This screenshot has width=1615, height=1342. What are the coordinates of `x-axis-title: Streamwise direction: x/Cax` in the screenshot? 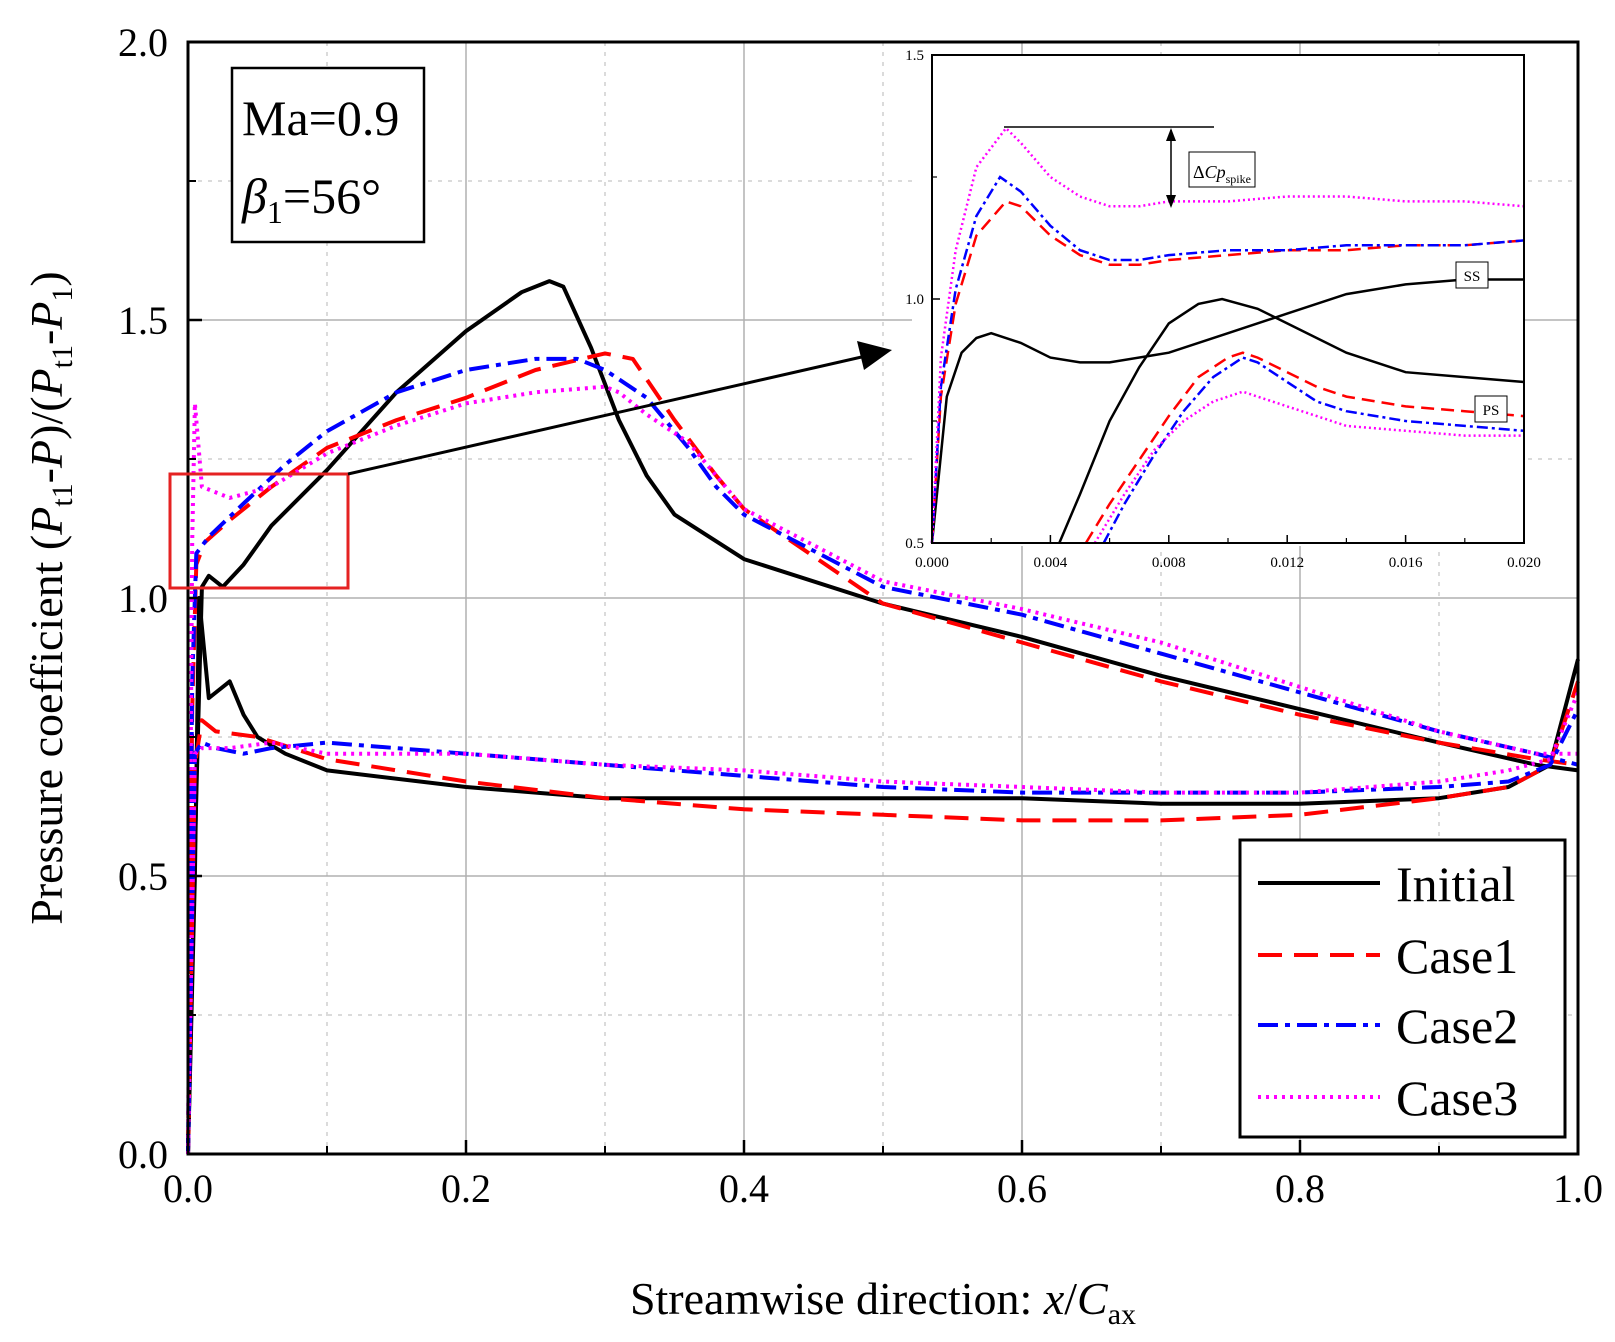 It's located at (883, 1302).